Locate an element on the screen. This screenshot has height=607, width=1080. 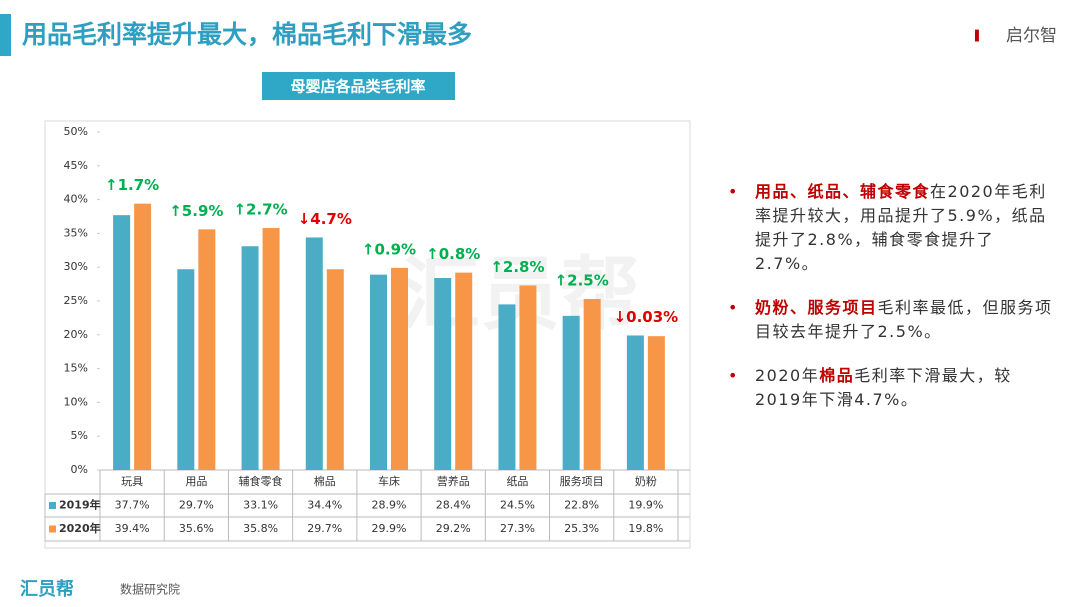
table-value: 29.9% is located at coordinates (389, 528).